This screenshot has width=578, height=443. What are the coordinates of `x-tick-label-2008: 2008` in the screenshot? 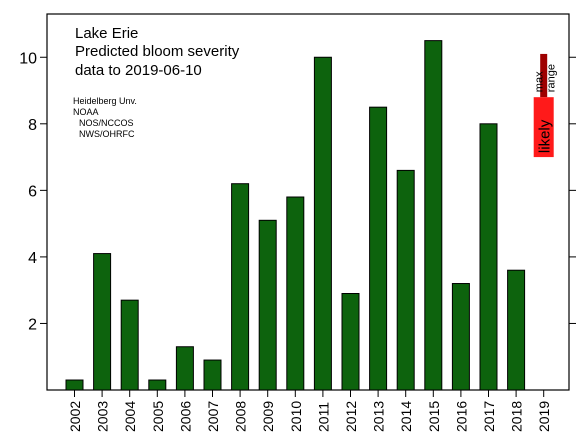 It's located at (241, 416).